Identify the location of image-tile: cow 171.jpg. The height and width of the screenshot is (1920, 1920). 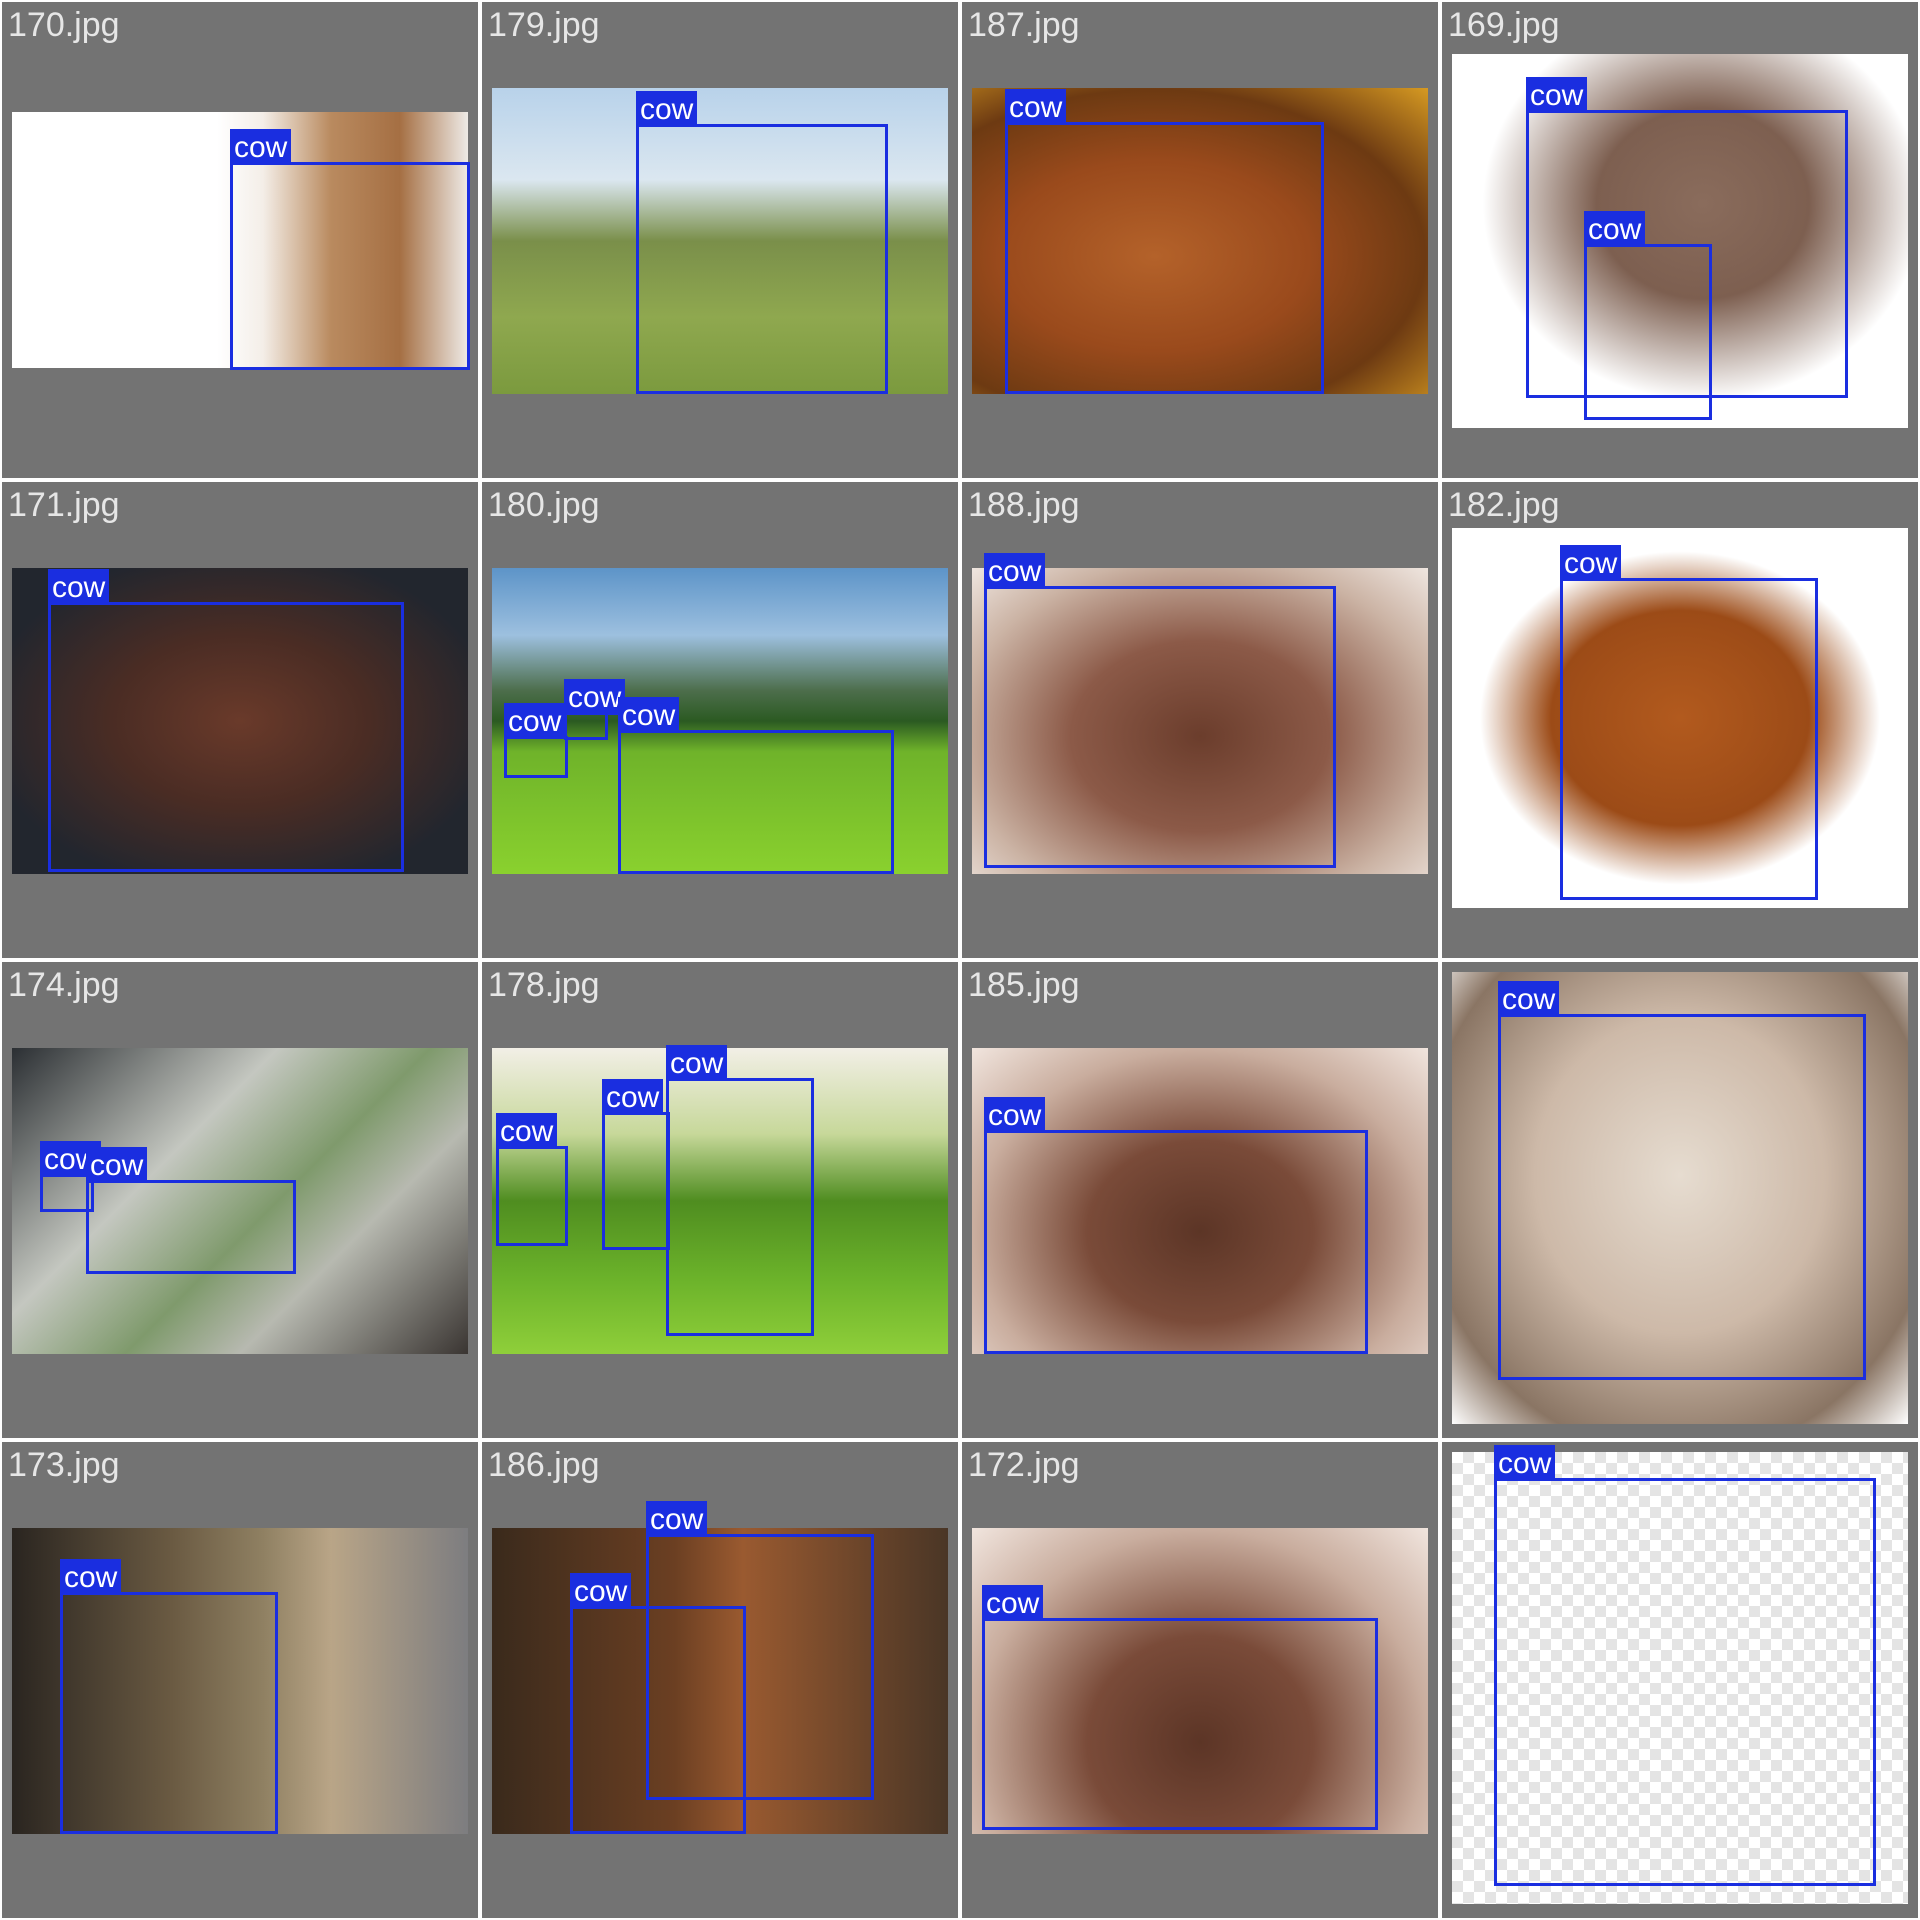
(240, 720).